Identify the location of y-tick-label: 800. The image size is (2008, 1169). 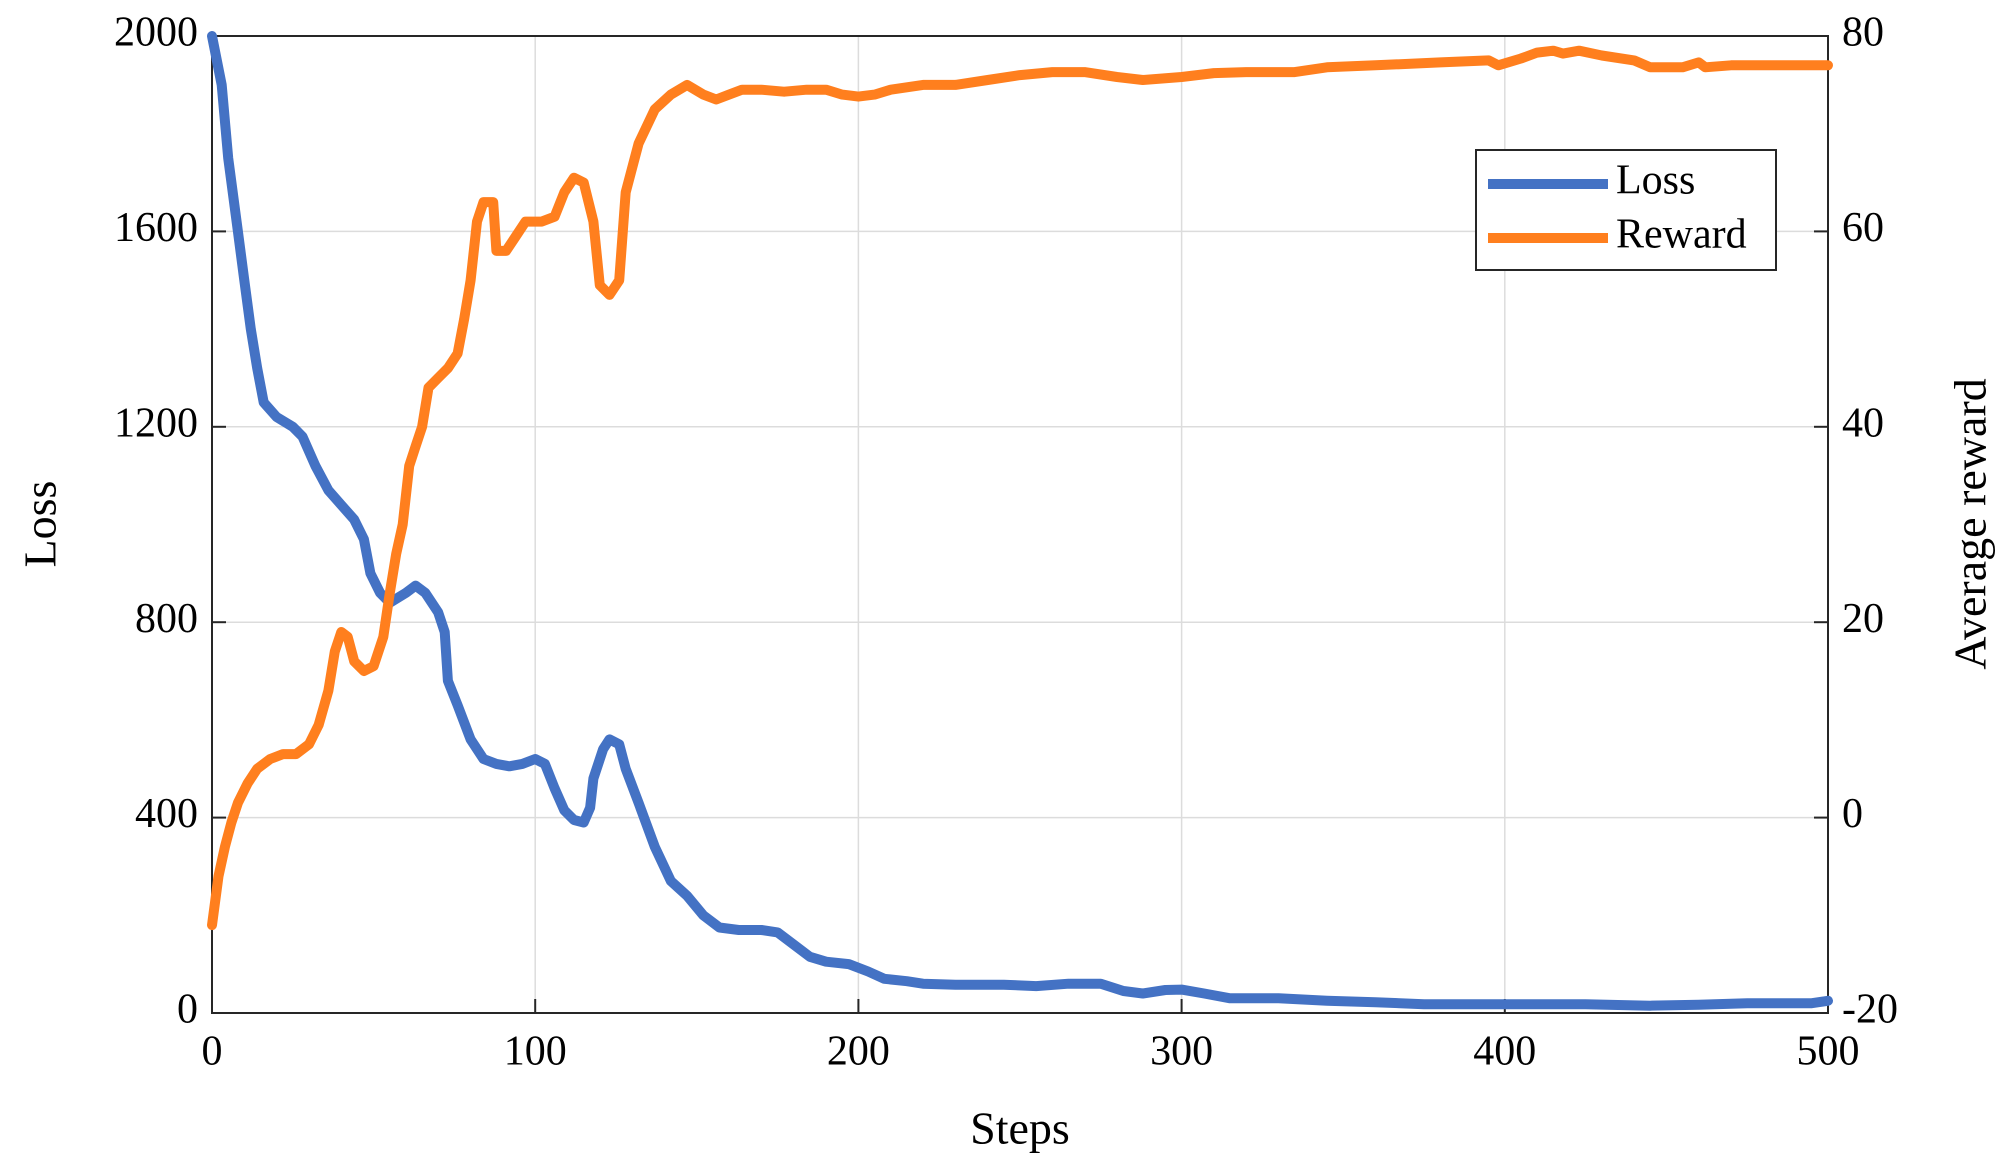
(166, 619).